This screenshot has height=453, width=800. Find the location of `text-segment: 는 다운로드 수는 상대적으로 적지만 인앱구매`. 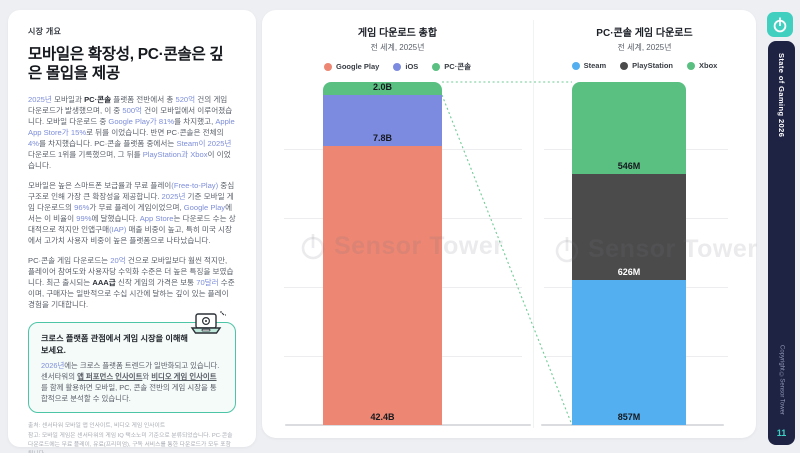

text-segment: 는 다운로드 수는 상대적으로 적지만 인앱구매 is located at coordinates (132, 223).